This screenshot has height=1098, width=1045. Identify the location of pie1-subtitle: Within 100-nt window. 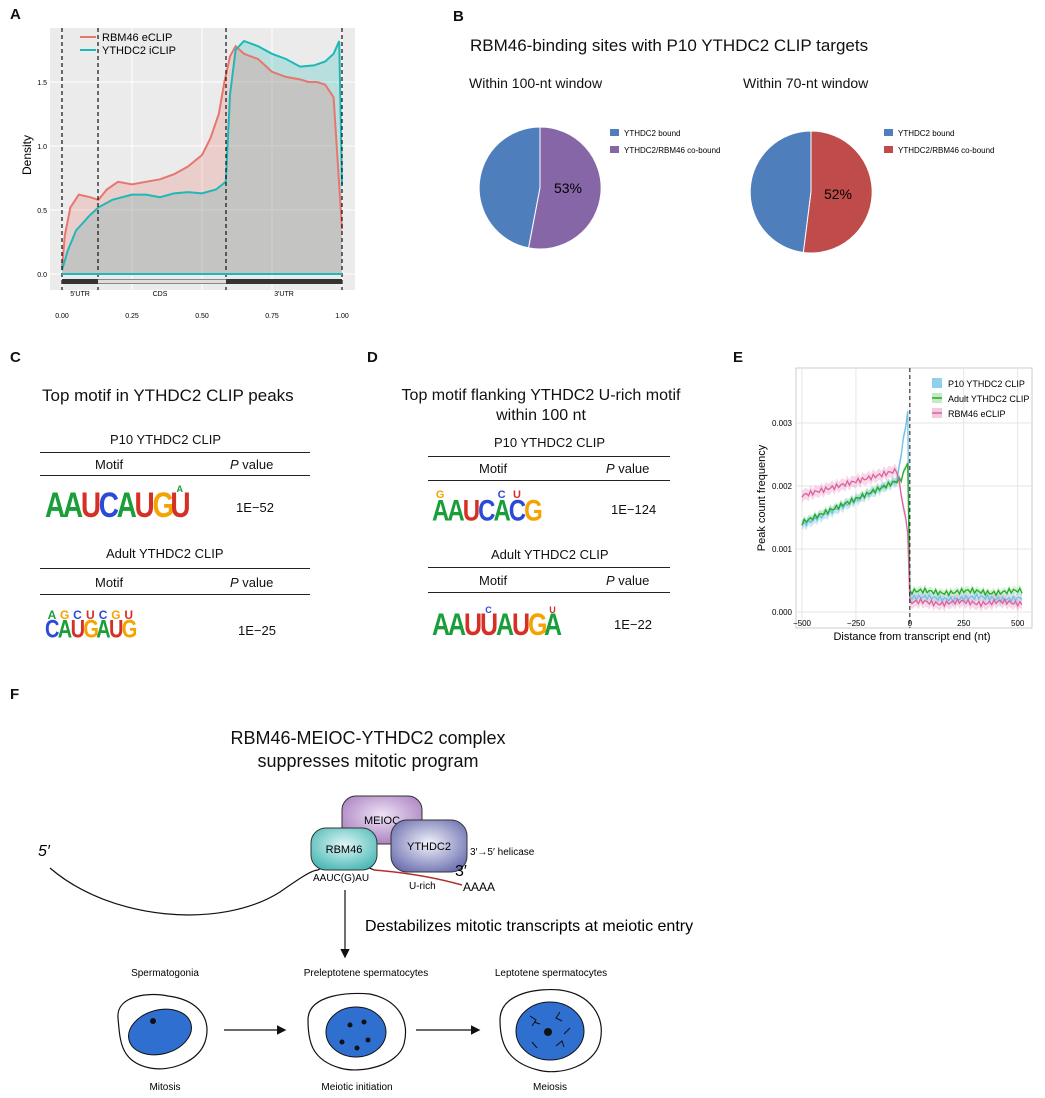
(536, 83).